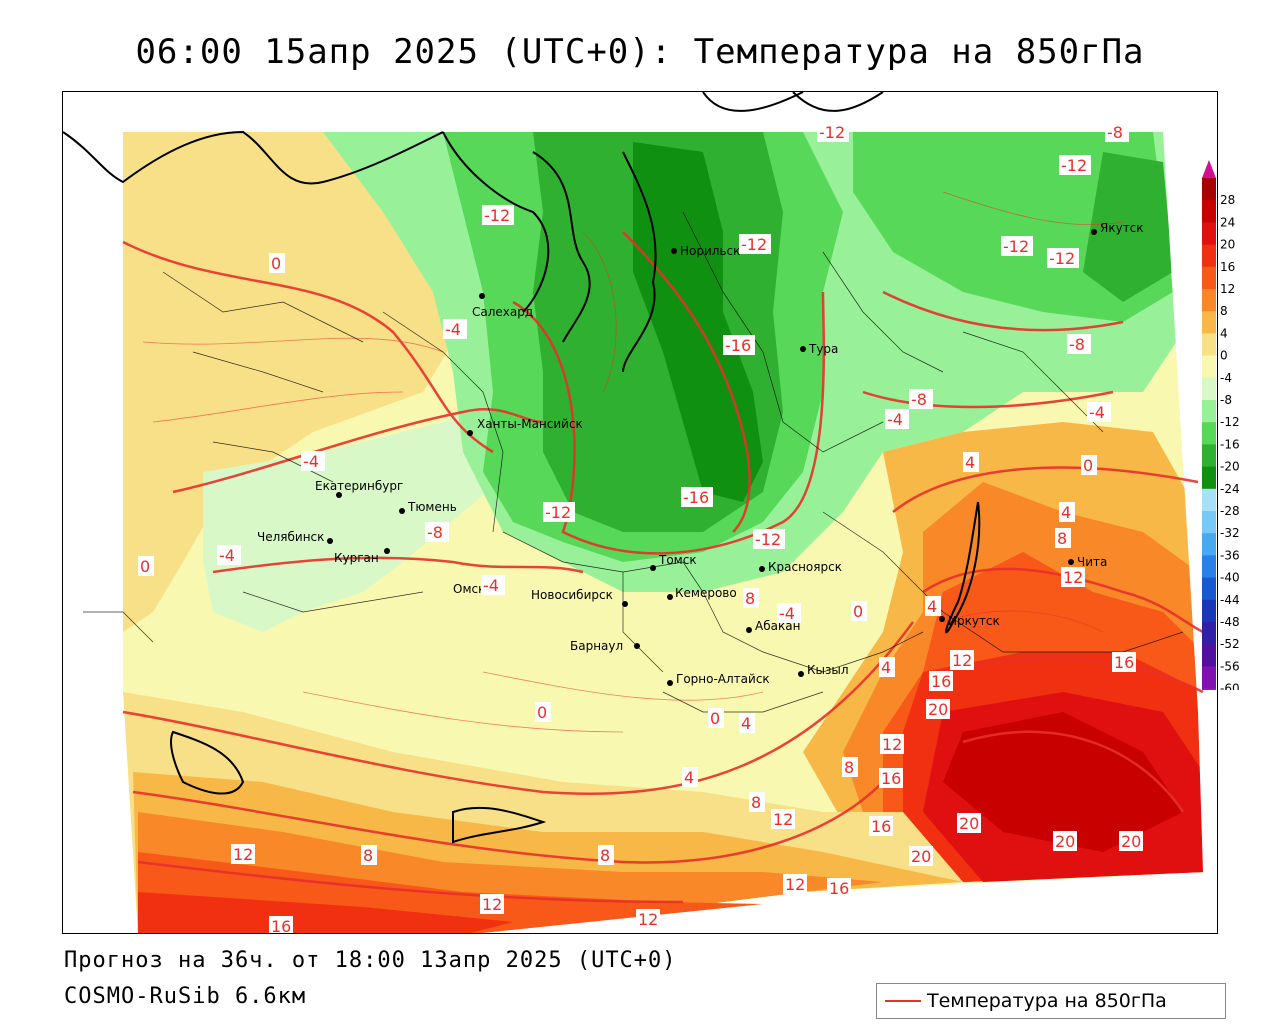  I want to click on city-label: Тура, so click(823, 349).